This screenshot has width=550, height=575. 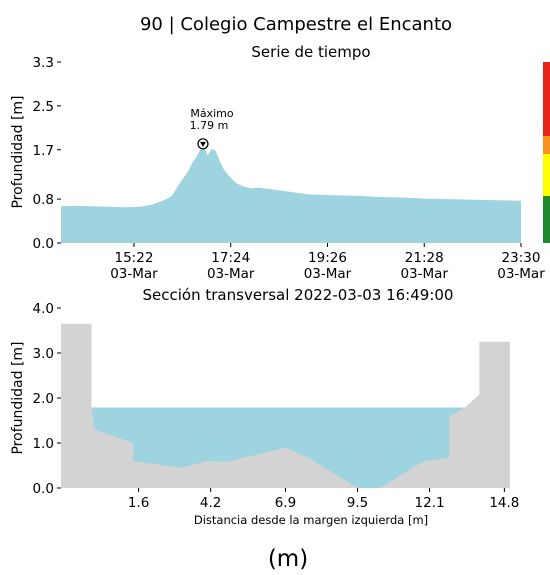 What do you see at coordinates (18, 151) in the screenshot?
I see `time-series-ylabel: Profundidad [m]` at bounding box center [18, 151].